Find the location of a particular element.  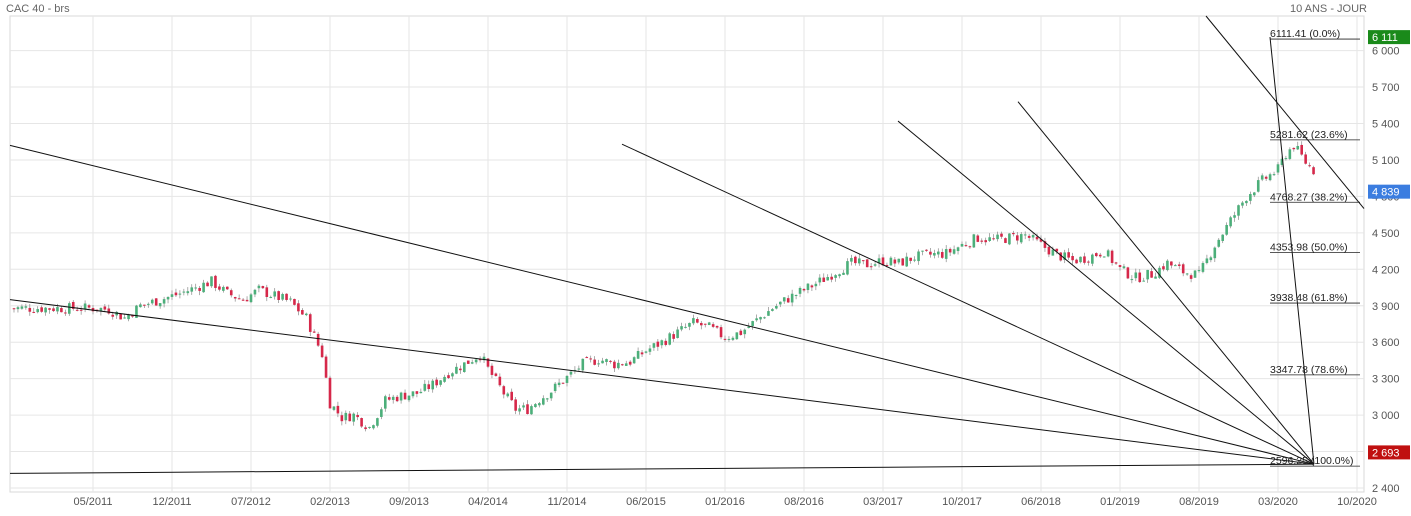

fib-level-label: 4768.27 (38.2%) is located at coordinates (1309, 197).